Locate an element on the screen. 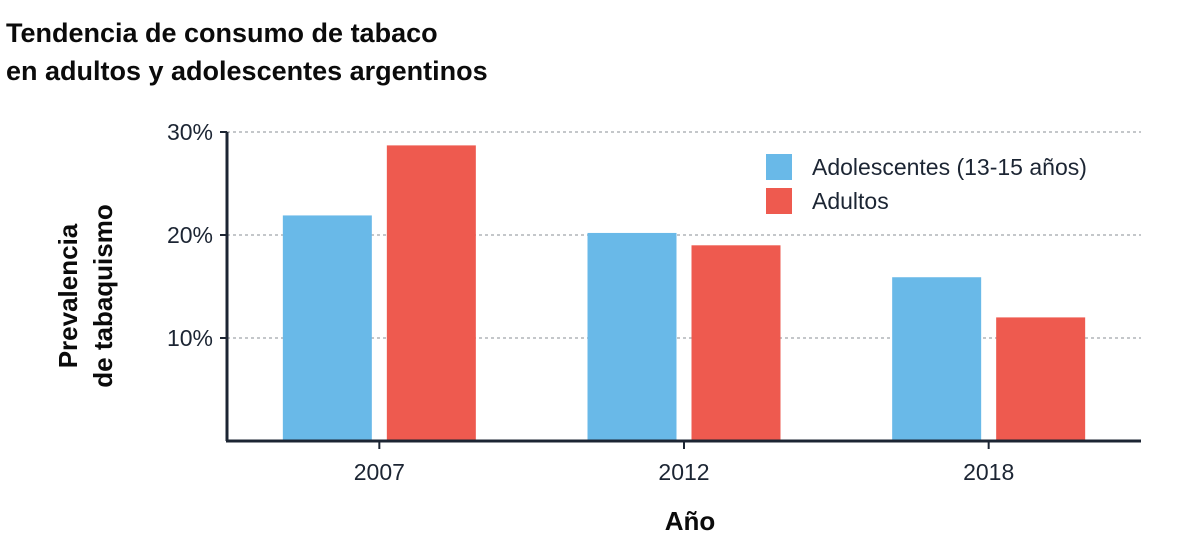 Image resolution: width=1200 pixels, height=546 pixels. x-tick-label-2007: 2007 is located at coordinates (379, 472).